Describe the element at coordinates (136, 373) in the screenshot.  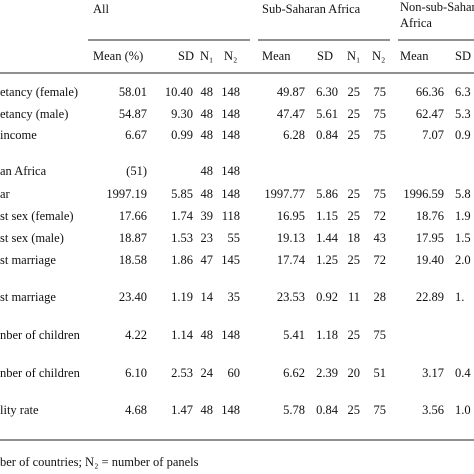
I see `cell: 6.10` at that location.